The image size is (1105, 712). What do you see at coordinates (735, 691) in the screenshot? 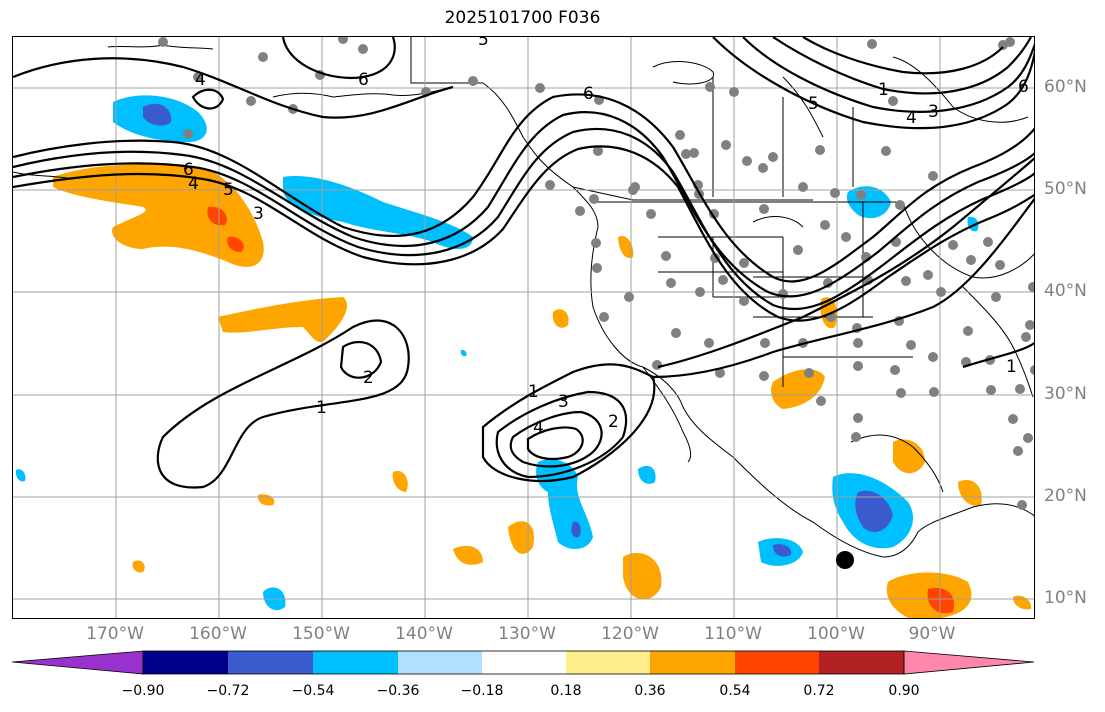
I see `colorbar-tick: 0.54` at bounding box center [735, 691].